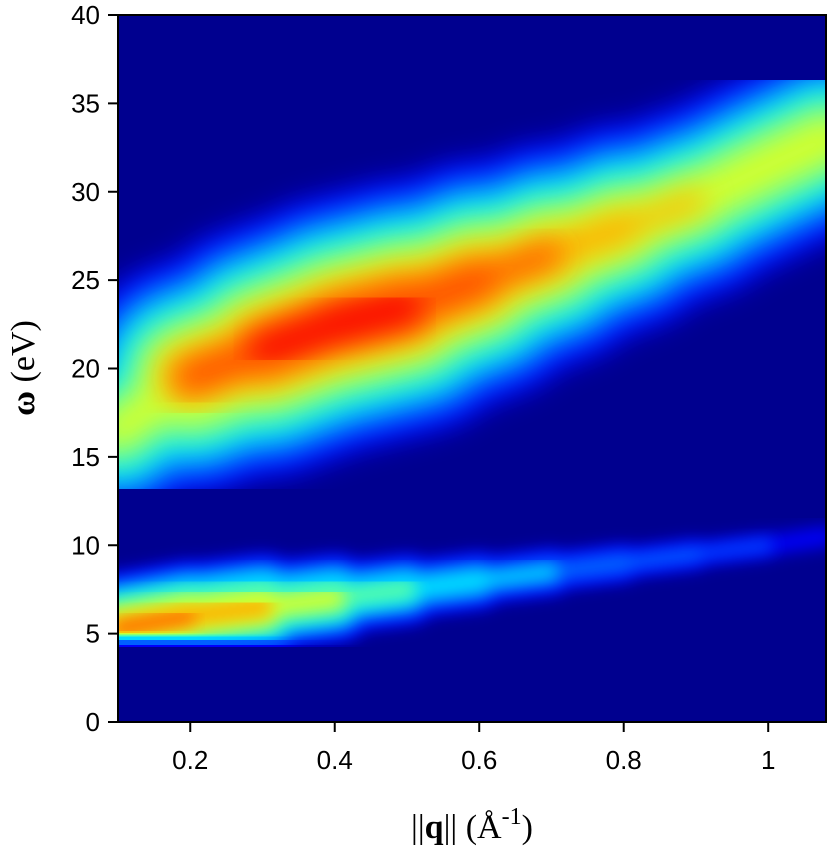 The width and height of the screenshot is (830, 849). I want to click on x-axis-title-close: ), so click(527, 827).